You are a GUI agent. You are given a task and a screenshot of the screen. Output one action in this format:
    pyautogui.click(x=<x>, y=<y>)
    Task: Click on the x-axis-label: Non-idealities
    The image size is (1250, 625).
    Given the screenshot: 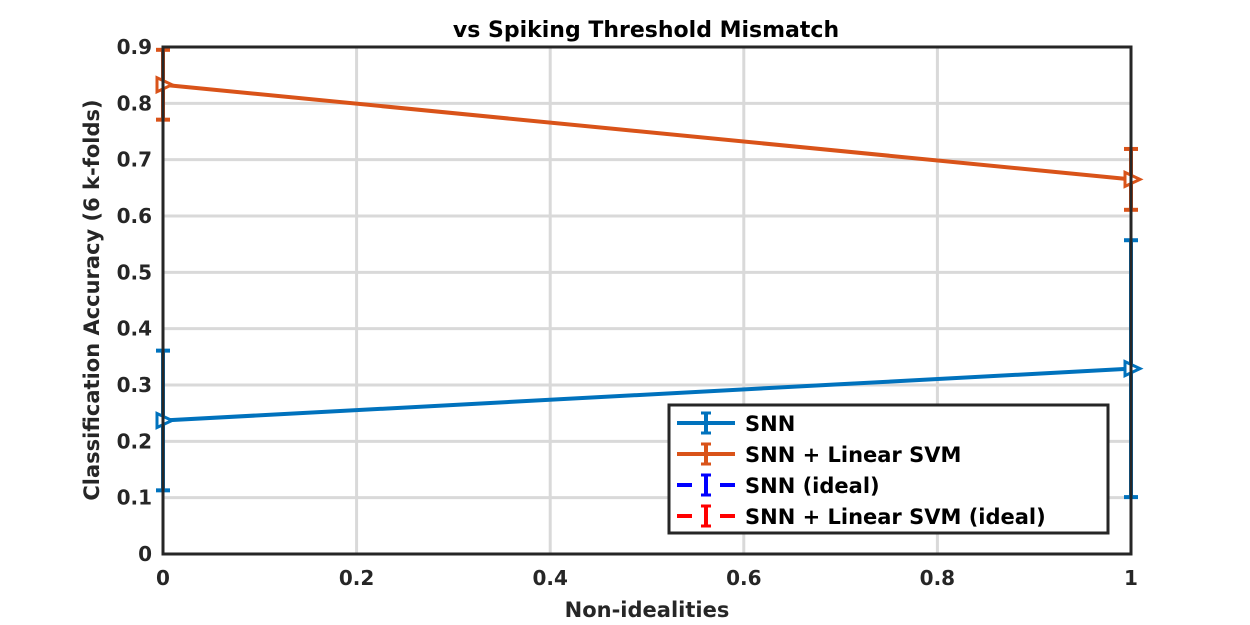 What is the action you would take?
    pyautogui.click(x=647, y=610)
    